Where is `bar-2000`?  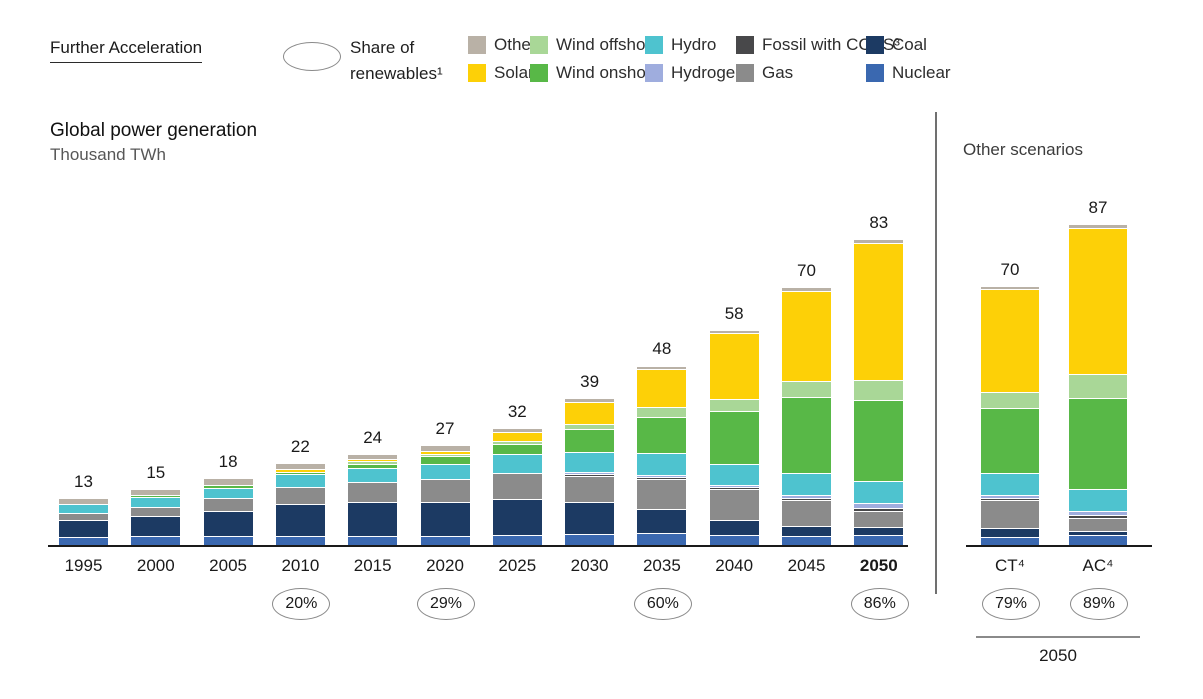
bar-2000 is located at coordinates (156, 518).